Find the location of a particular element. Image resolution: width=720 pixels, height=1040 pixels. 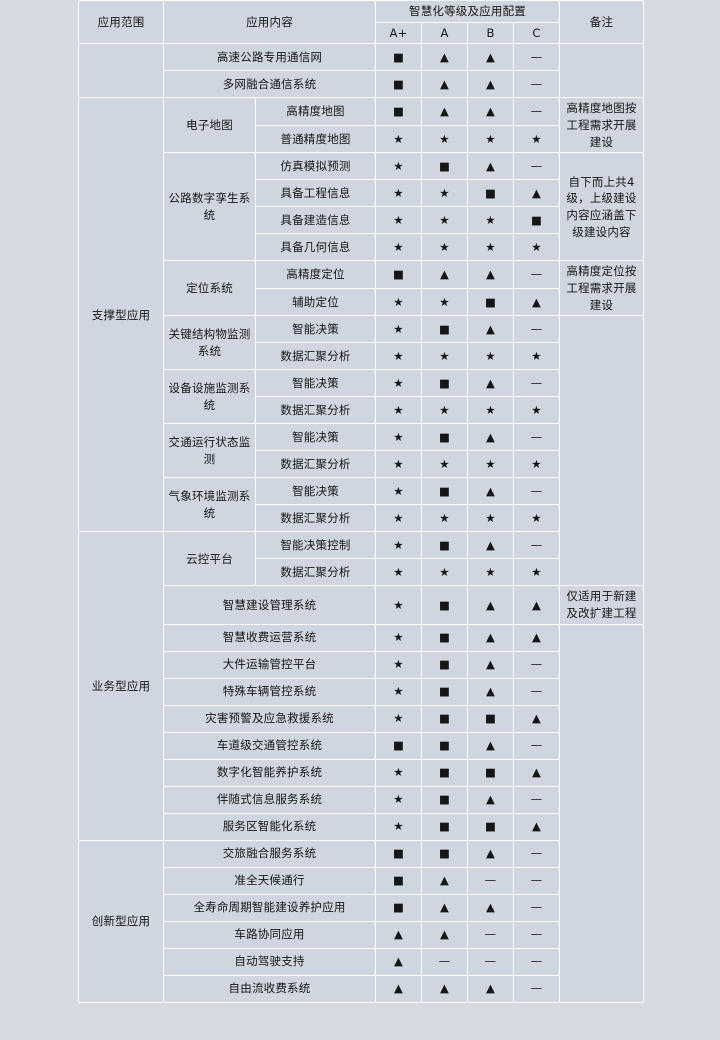

category-cell: 关键结构物监测系统 is located at coordinates (209, 343).